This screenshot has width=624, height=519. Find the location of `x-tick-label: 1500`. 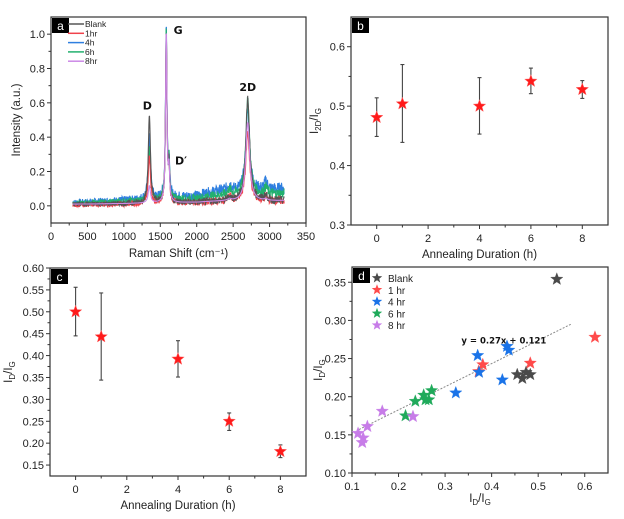

x-tick-label: 1500 is located at coordinates (160, 237).